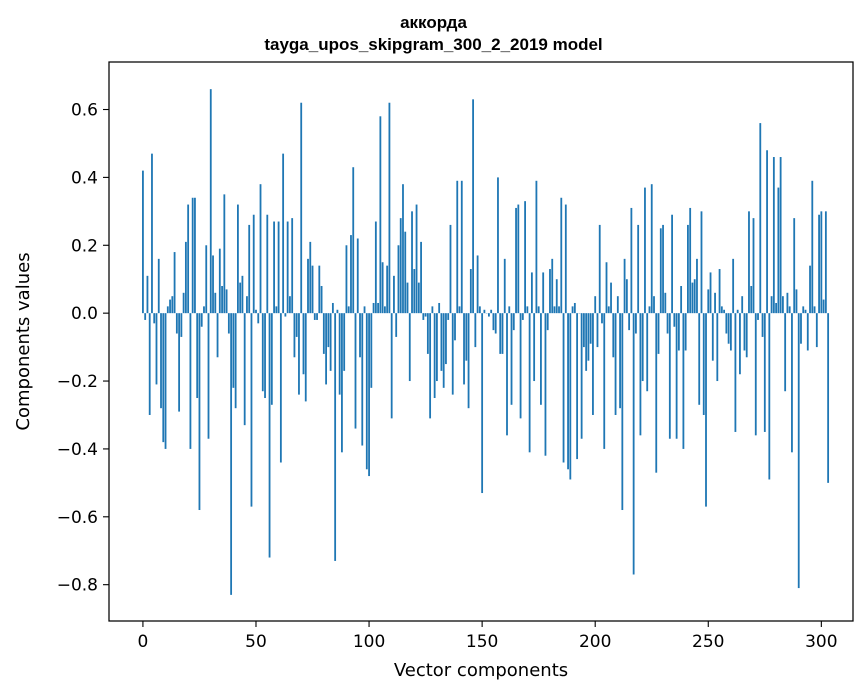 This screenshot has width=867, height=696. Describe the element at coordinates (433, 22) in the screenshot. I see `chart-title: аккорда` at that location.